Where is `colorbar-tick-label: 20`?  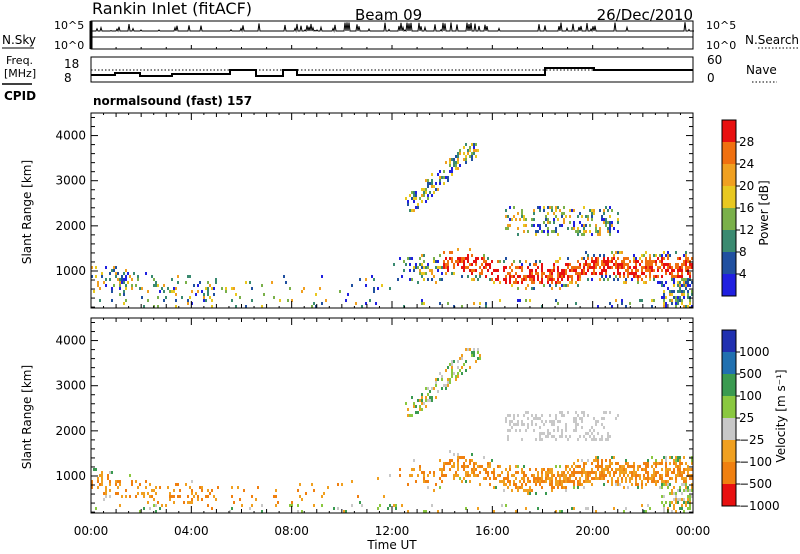
colorbar-tick-label: 20 is located at coordinates (746, 186).